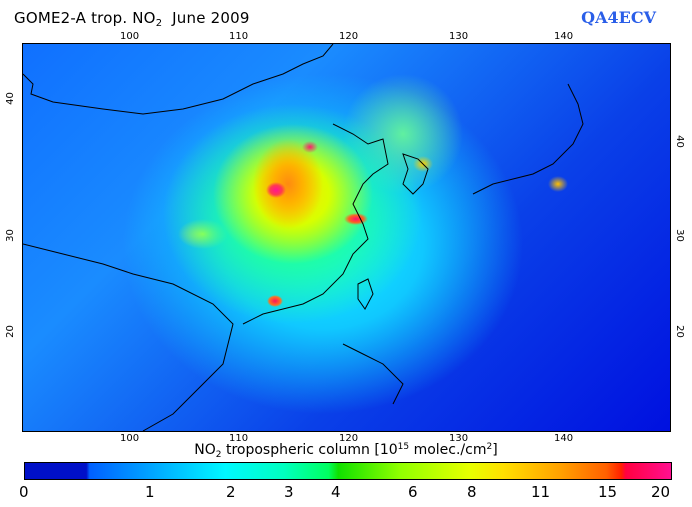  Describe the element at coordinates (349, 438) in the screenshot. I see `x-tick-bottom: 120` at that location.